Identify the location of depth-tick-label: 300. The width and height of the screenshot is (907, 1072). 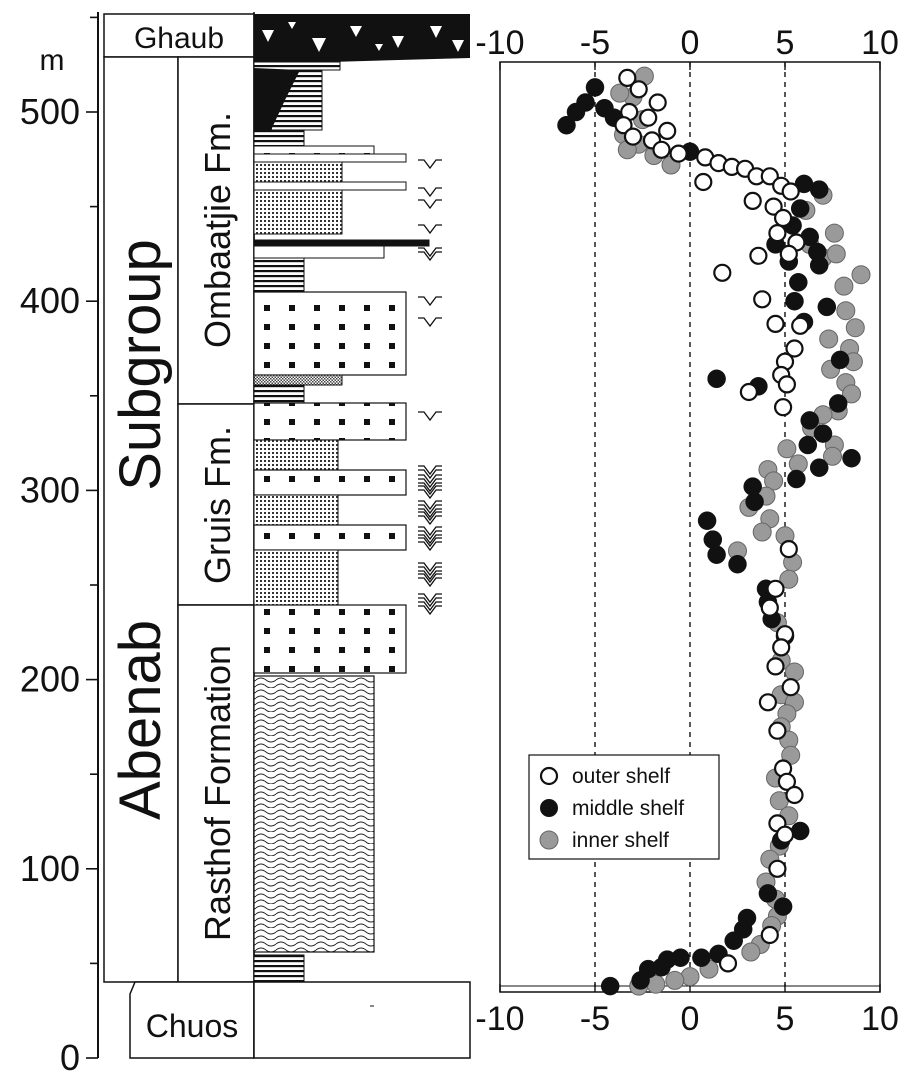
(50, 489).